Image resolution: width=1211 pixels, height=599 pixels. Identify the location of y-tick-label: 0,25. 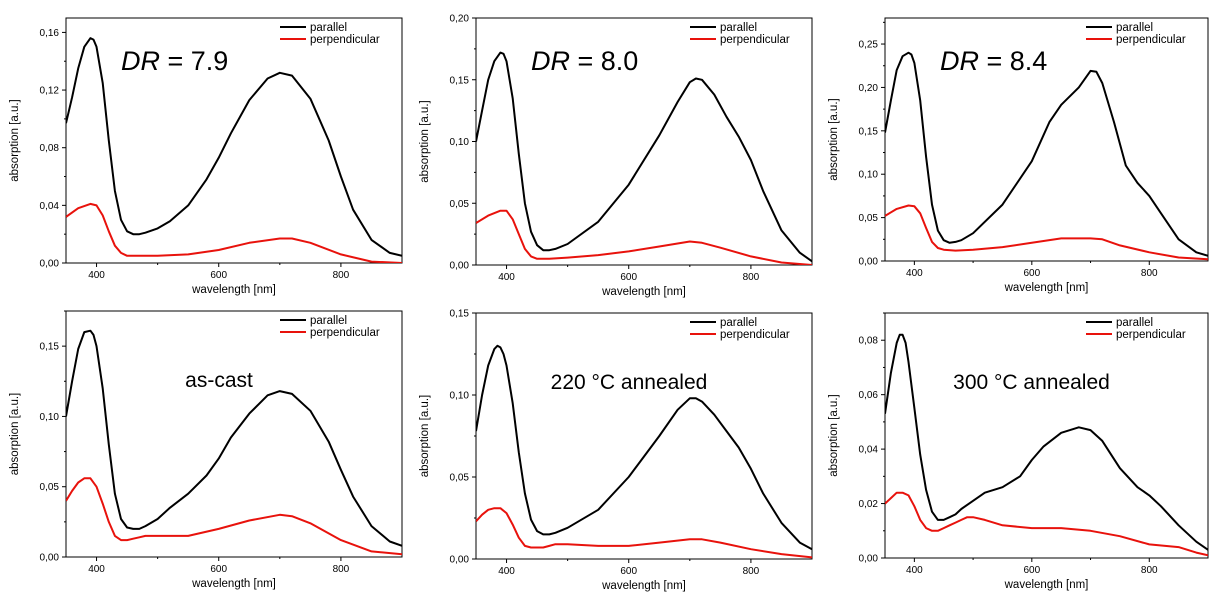
(869, 45).